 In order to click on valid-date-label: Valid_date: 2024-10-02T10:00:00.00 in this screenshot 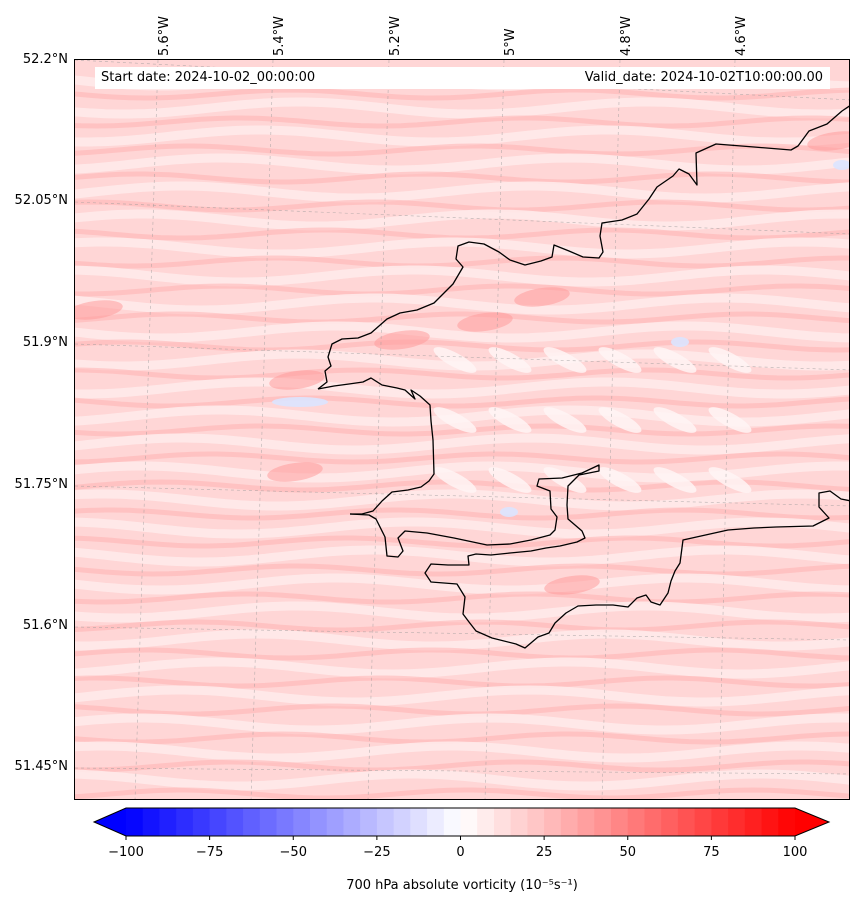, I will do `click(703, 77)`.